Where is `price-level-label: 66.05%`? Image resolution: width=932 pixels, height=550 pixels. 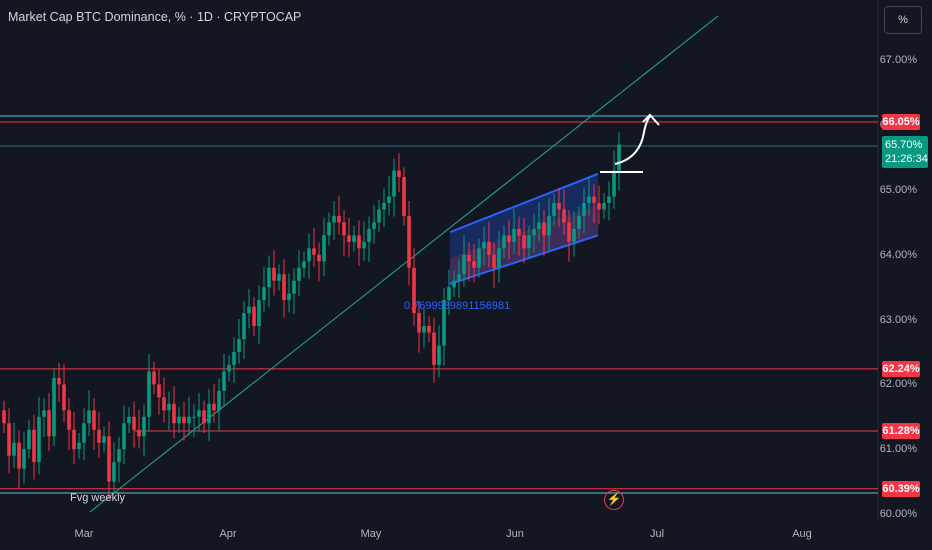
price-level-label: 66.05% is located at coordinates (901, 121).